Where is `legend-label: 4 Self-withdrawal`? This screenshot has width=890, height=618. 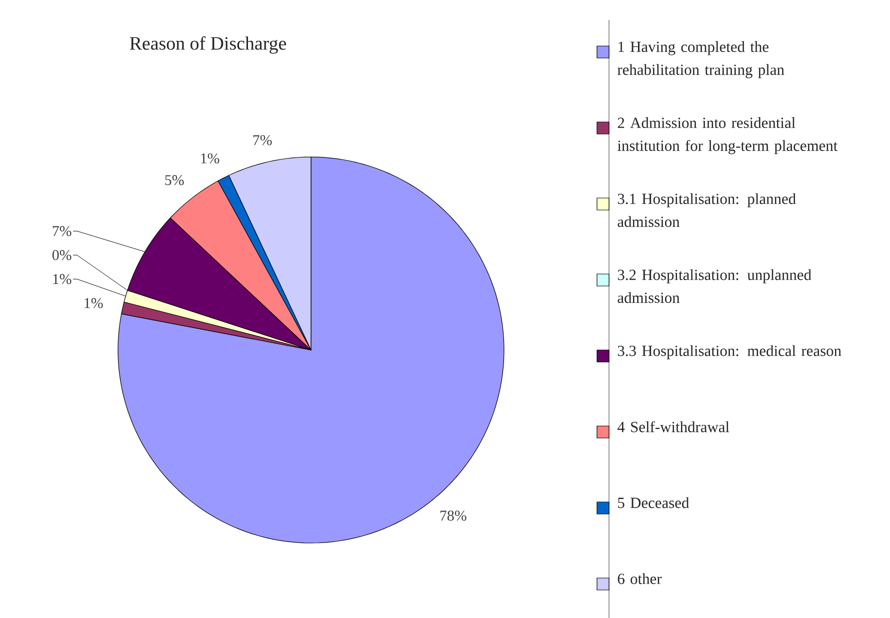
legend-label: 4 Self-withdrawal is located at coordinates (674, 426).